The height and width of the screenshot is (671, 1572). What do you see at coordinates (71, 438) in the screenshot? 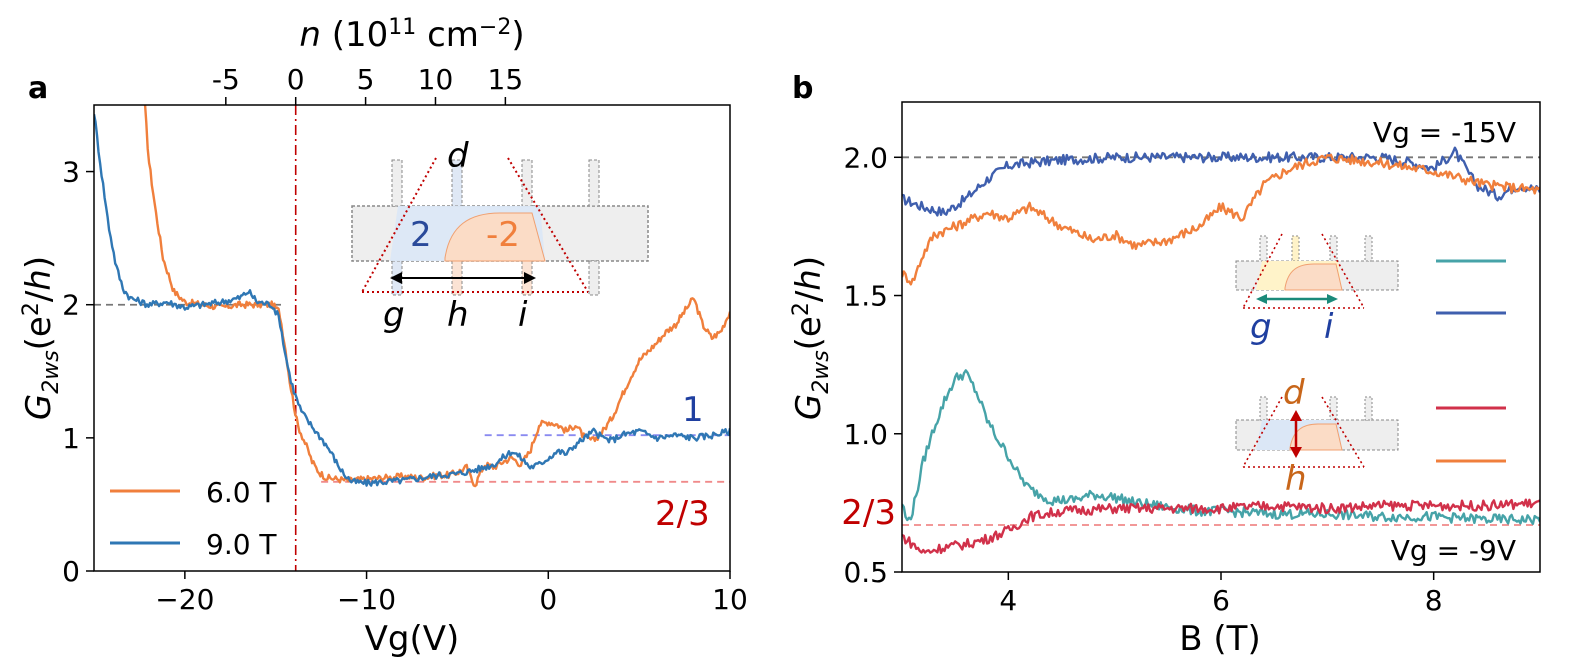
I see `y-tick-label: 1` at bounding box center [71, 438].